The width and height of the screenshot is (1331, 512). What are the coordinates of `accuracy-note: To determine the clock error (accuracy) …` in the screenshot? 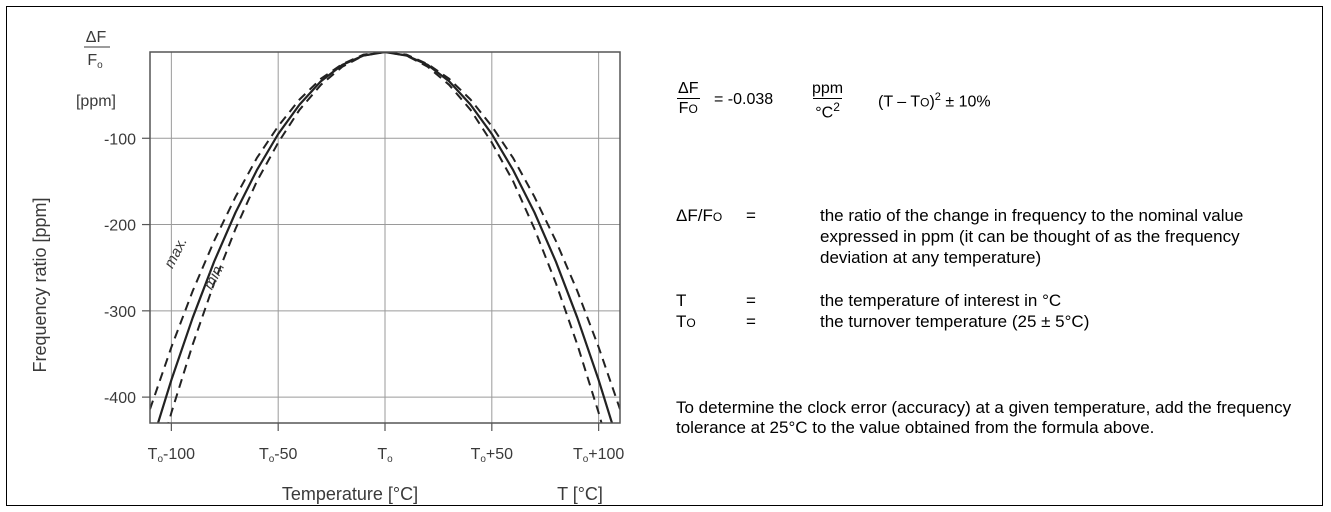 It's located at (984, 417).